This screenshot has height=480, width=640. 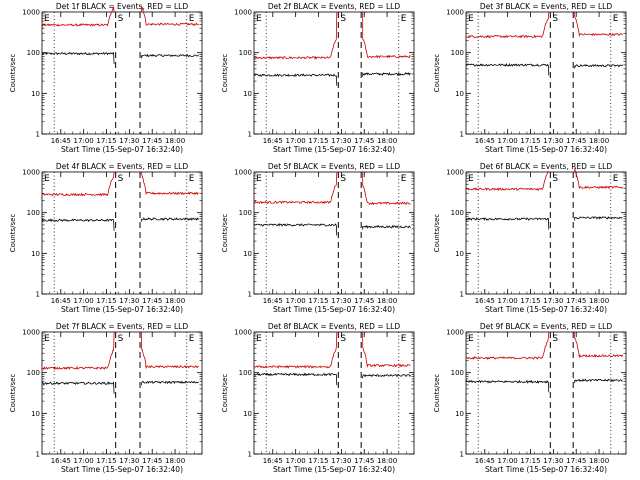 What do you see at coordinates (546, 326) in the screenshot?
I see `panel-title: Det 9f BLACK = Events, RED = LLD` at bounding box center [546, 326].